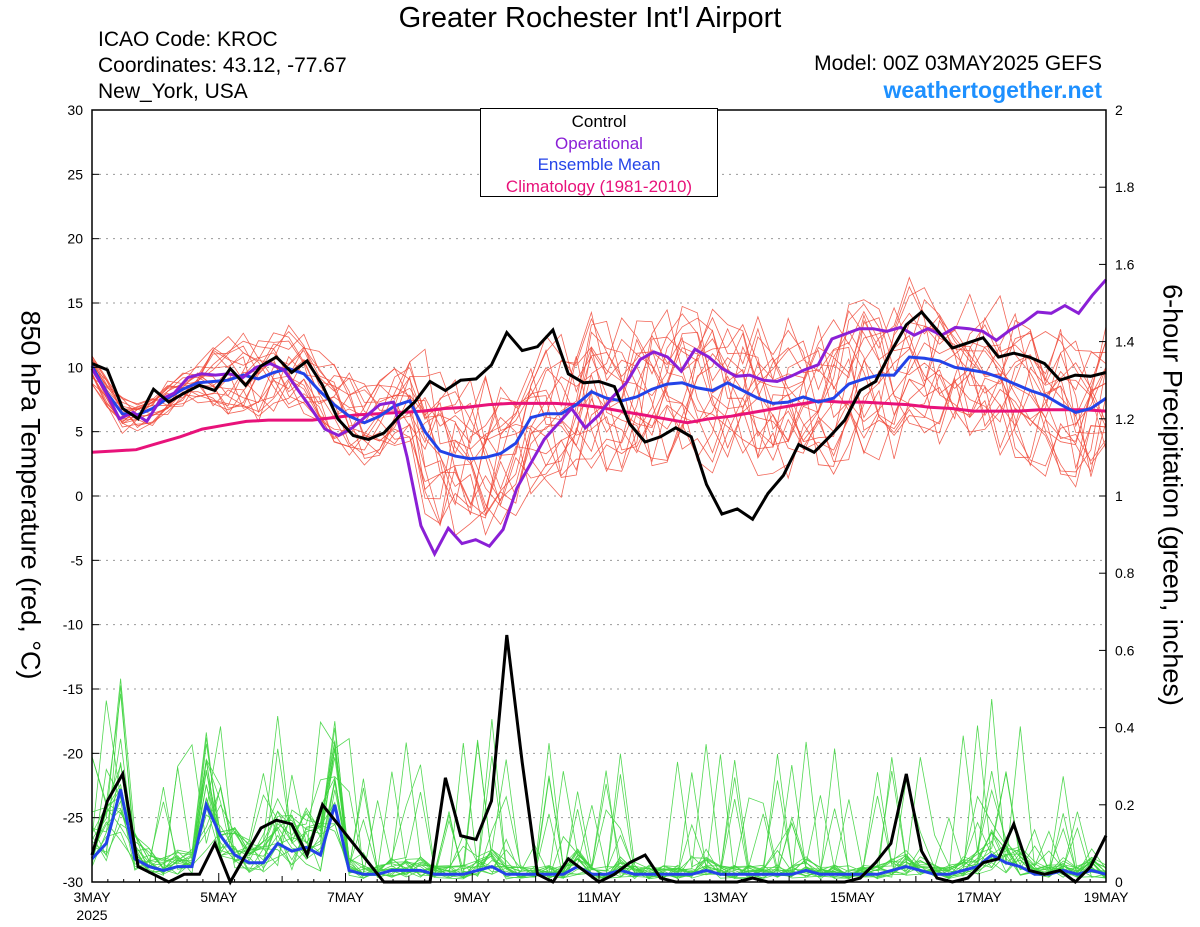  What do you see at coordinates (73, 689) in the screenshot?
I see `y-tick-label: -15` at bounding box center [73, 689].